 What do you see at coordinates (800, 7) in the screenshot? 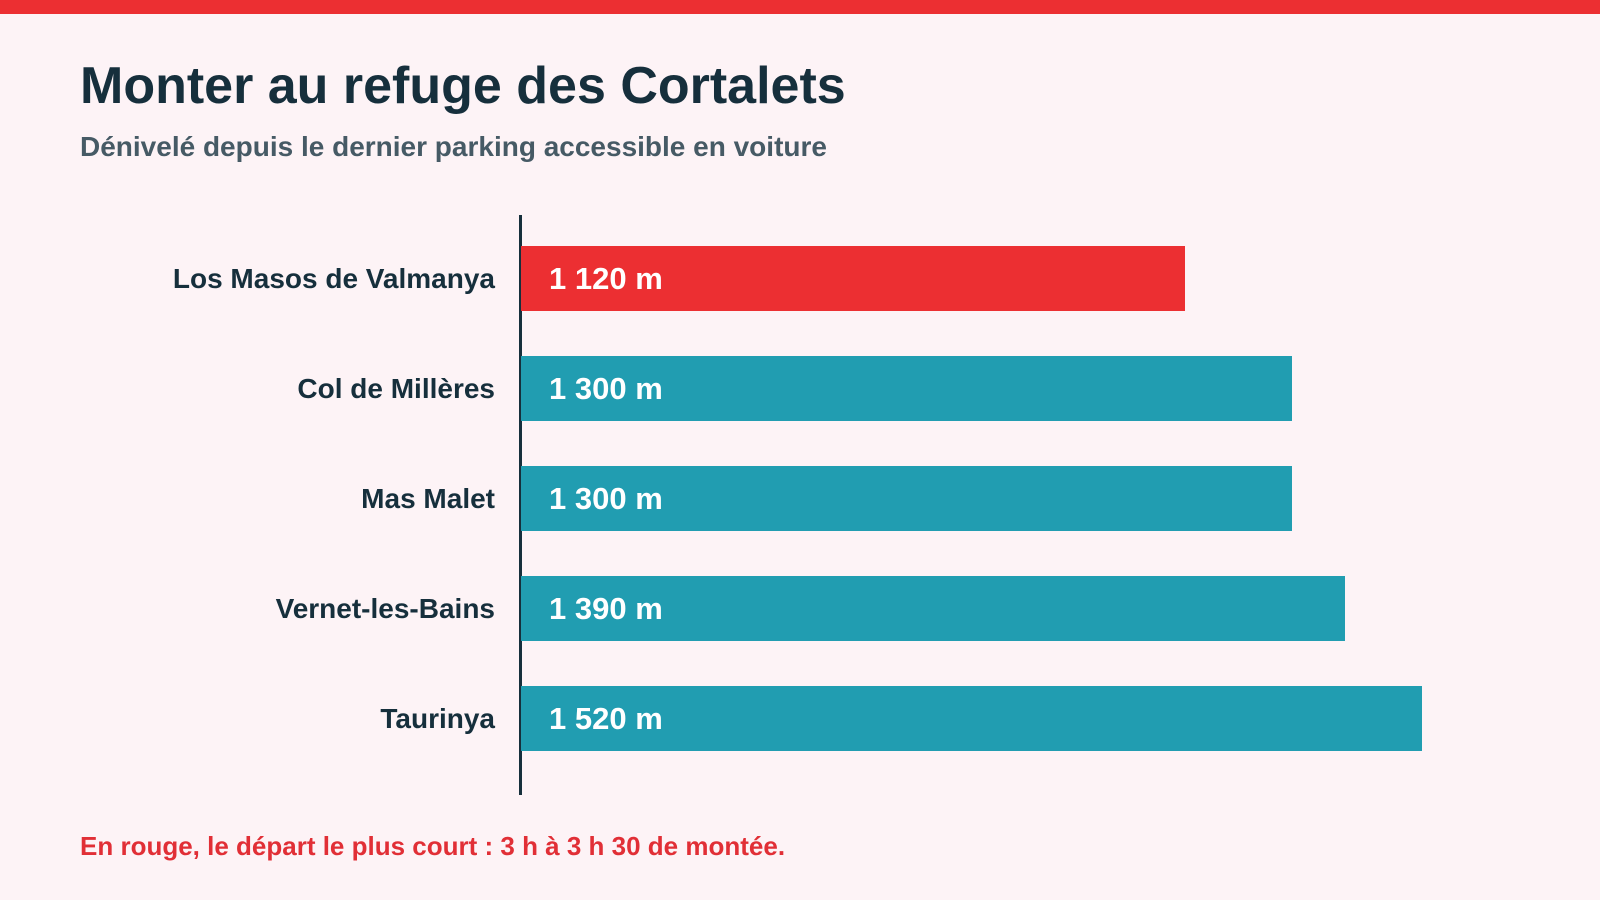
I see `top-accent-stripe` at bounding box center [800, 7].